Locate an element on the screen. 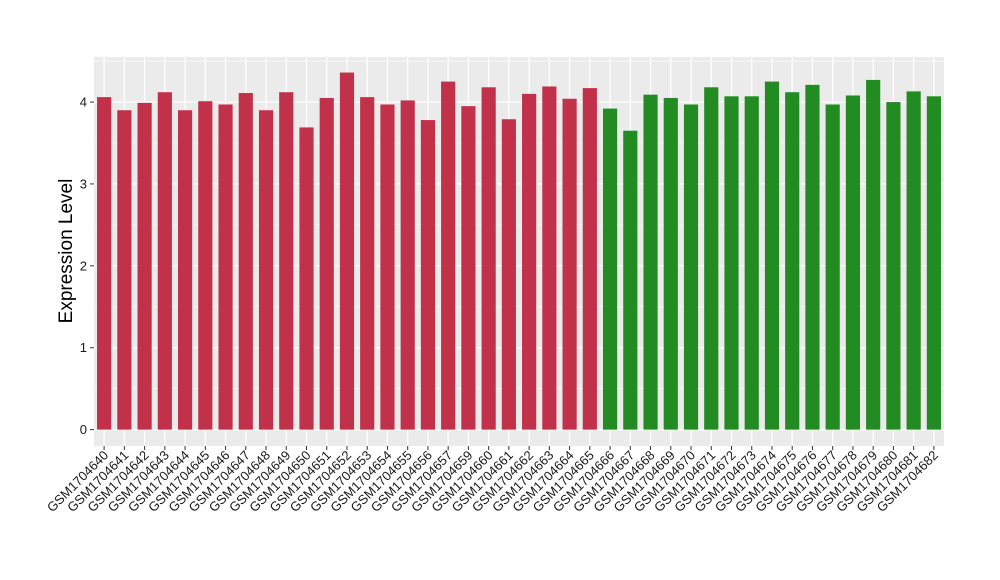  y-tick-label: 2 is located at coordinates (83, 265).